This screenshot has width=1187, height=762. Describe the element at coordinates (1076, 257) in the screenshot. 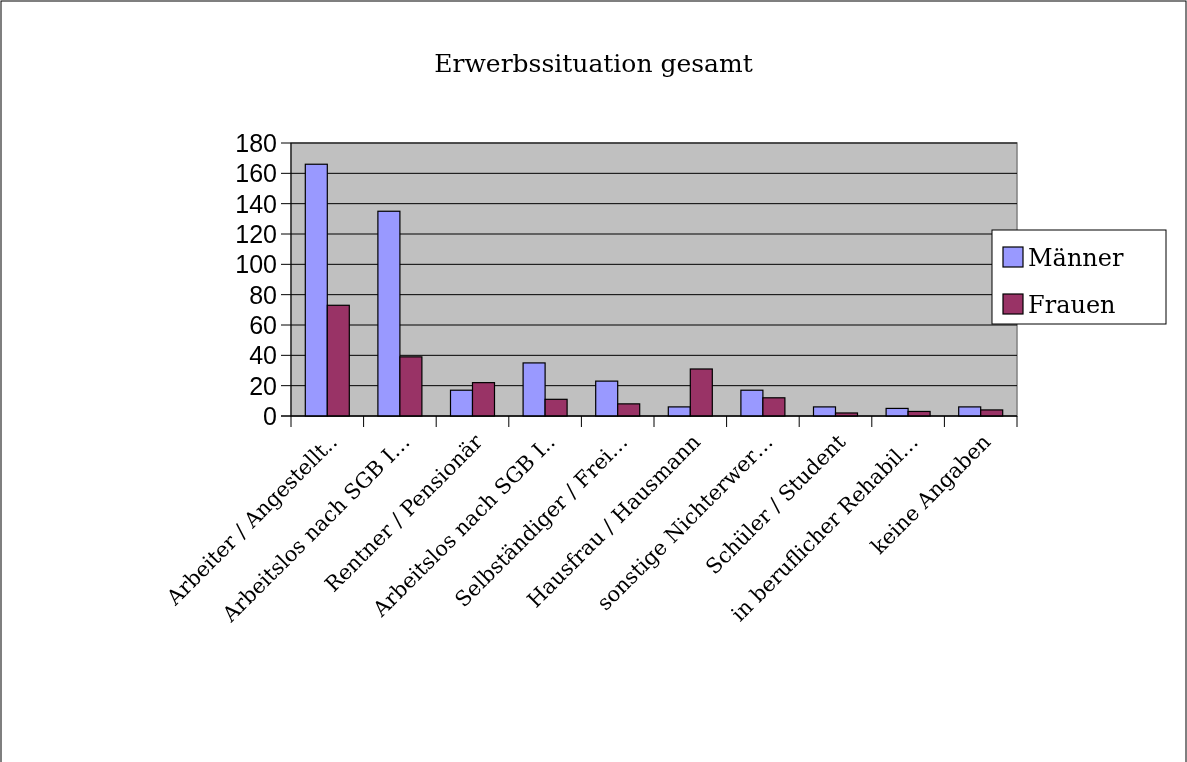

I see `legend-label: Männer` at that location.